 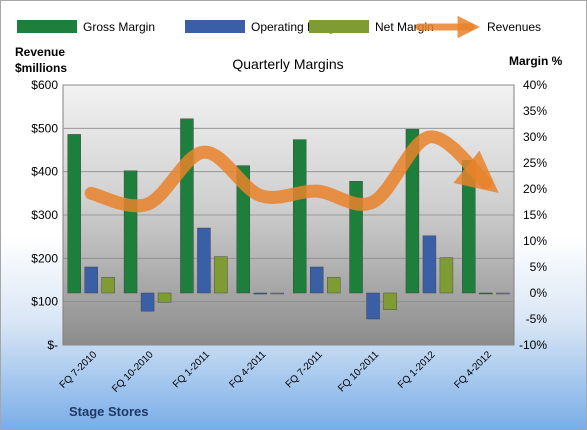 I want to click on left-axis-ticks: $- $100 $200 $300 $400 $500 $600, so click(x=44, y=215).